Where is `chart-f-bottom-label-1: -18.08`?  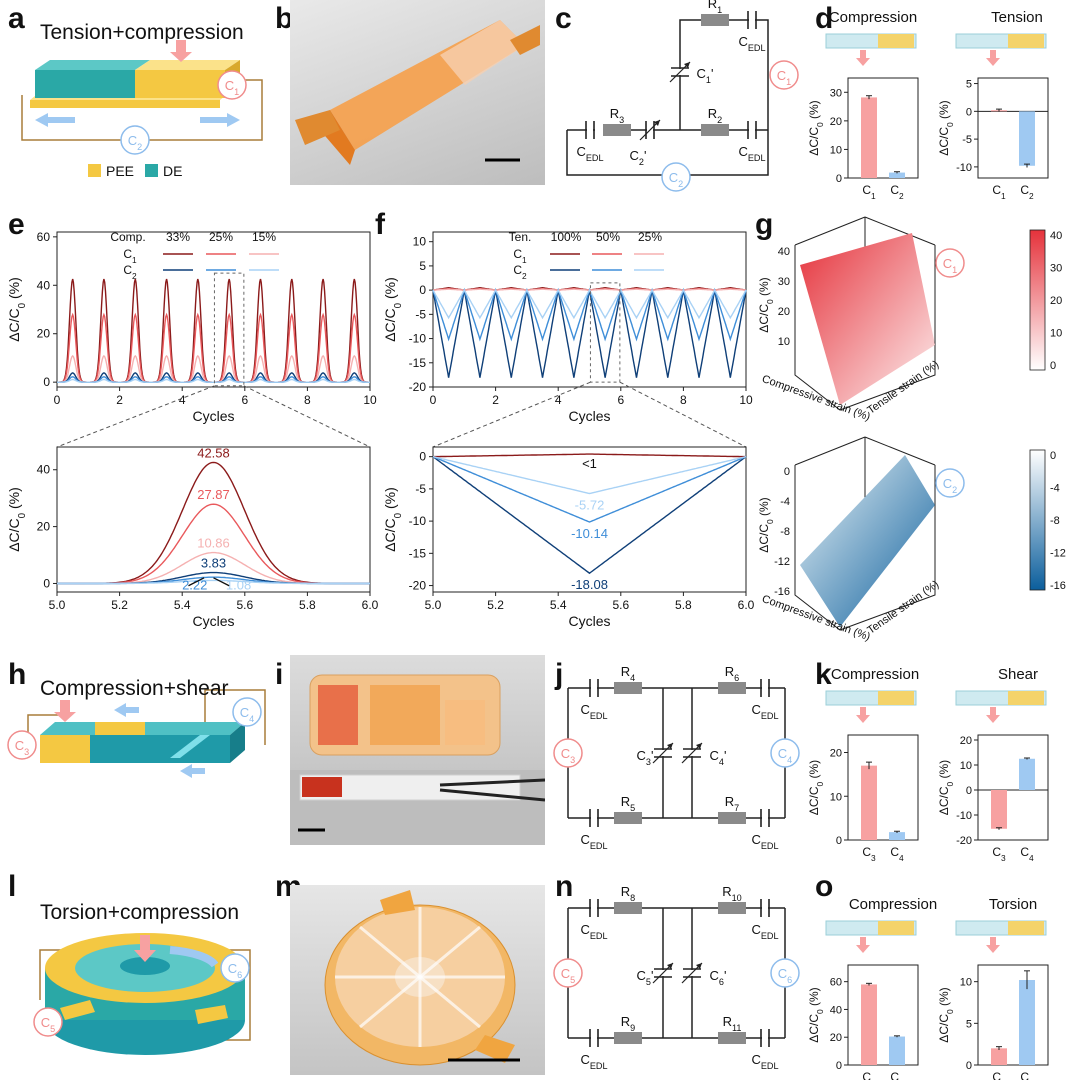 chart-f-bottom-label-1: -18.08 is located at coordinates (589, 584).